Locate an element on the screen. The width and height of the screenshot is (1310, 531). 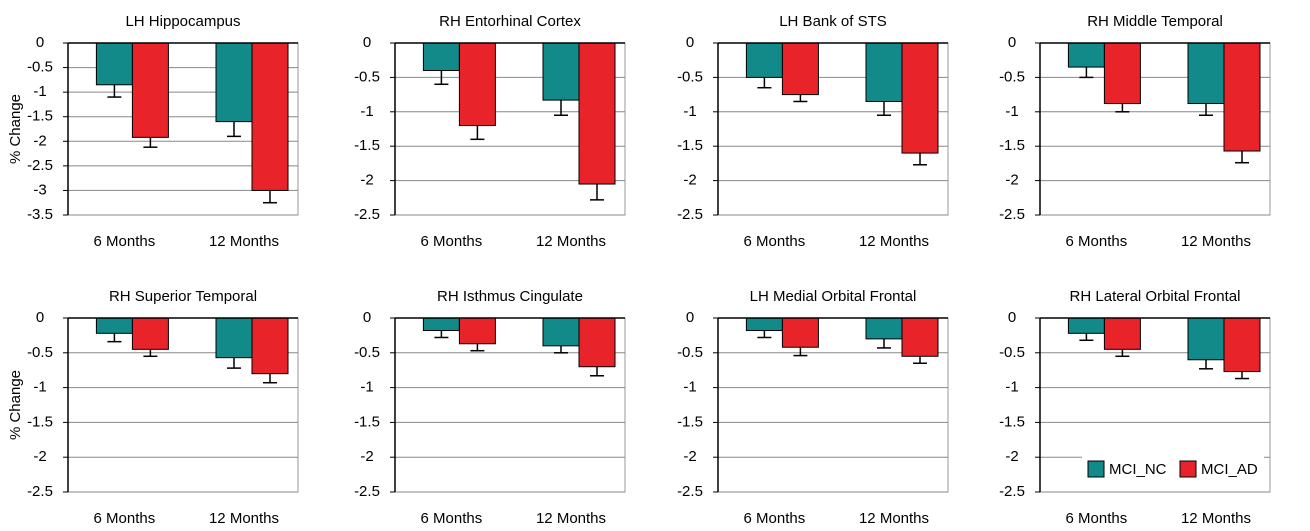
y-tick-label: -3.5 is located at coordinates (40, 214).